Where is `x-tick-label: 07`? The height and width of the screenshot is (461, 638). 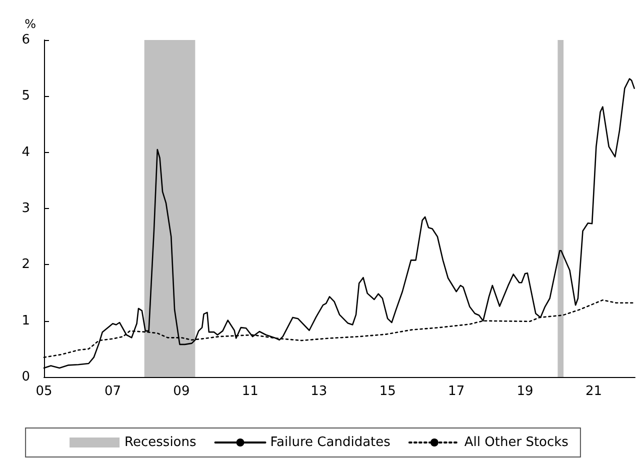 x-tick-label: 07 is located at coordinates (112, 391).